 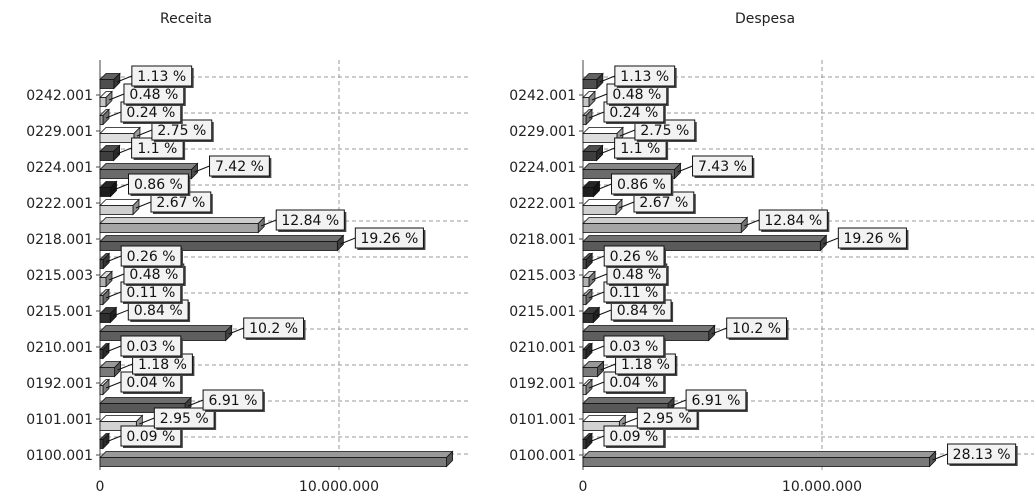 I want to click on data-label: 7.42 %, so click(x=233, y=166).